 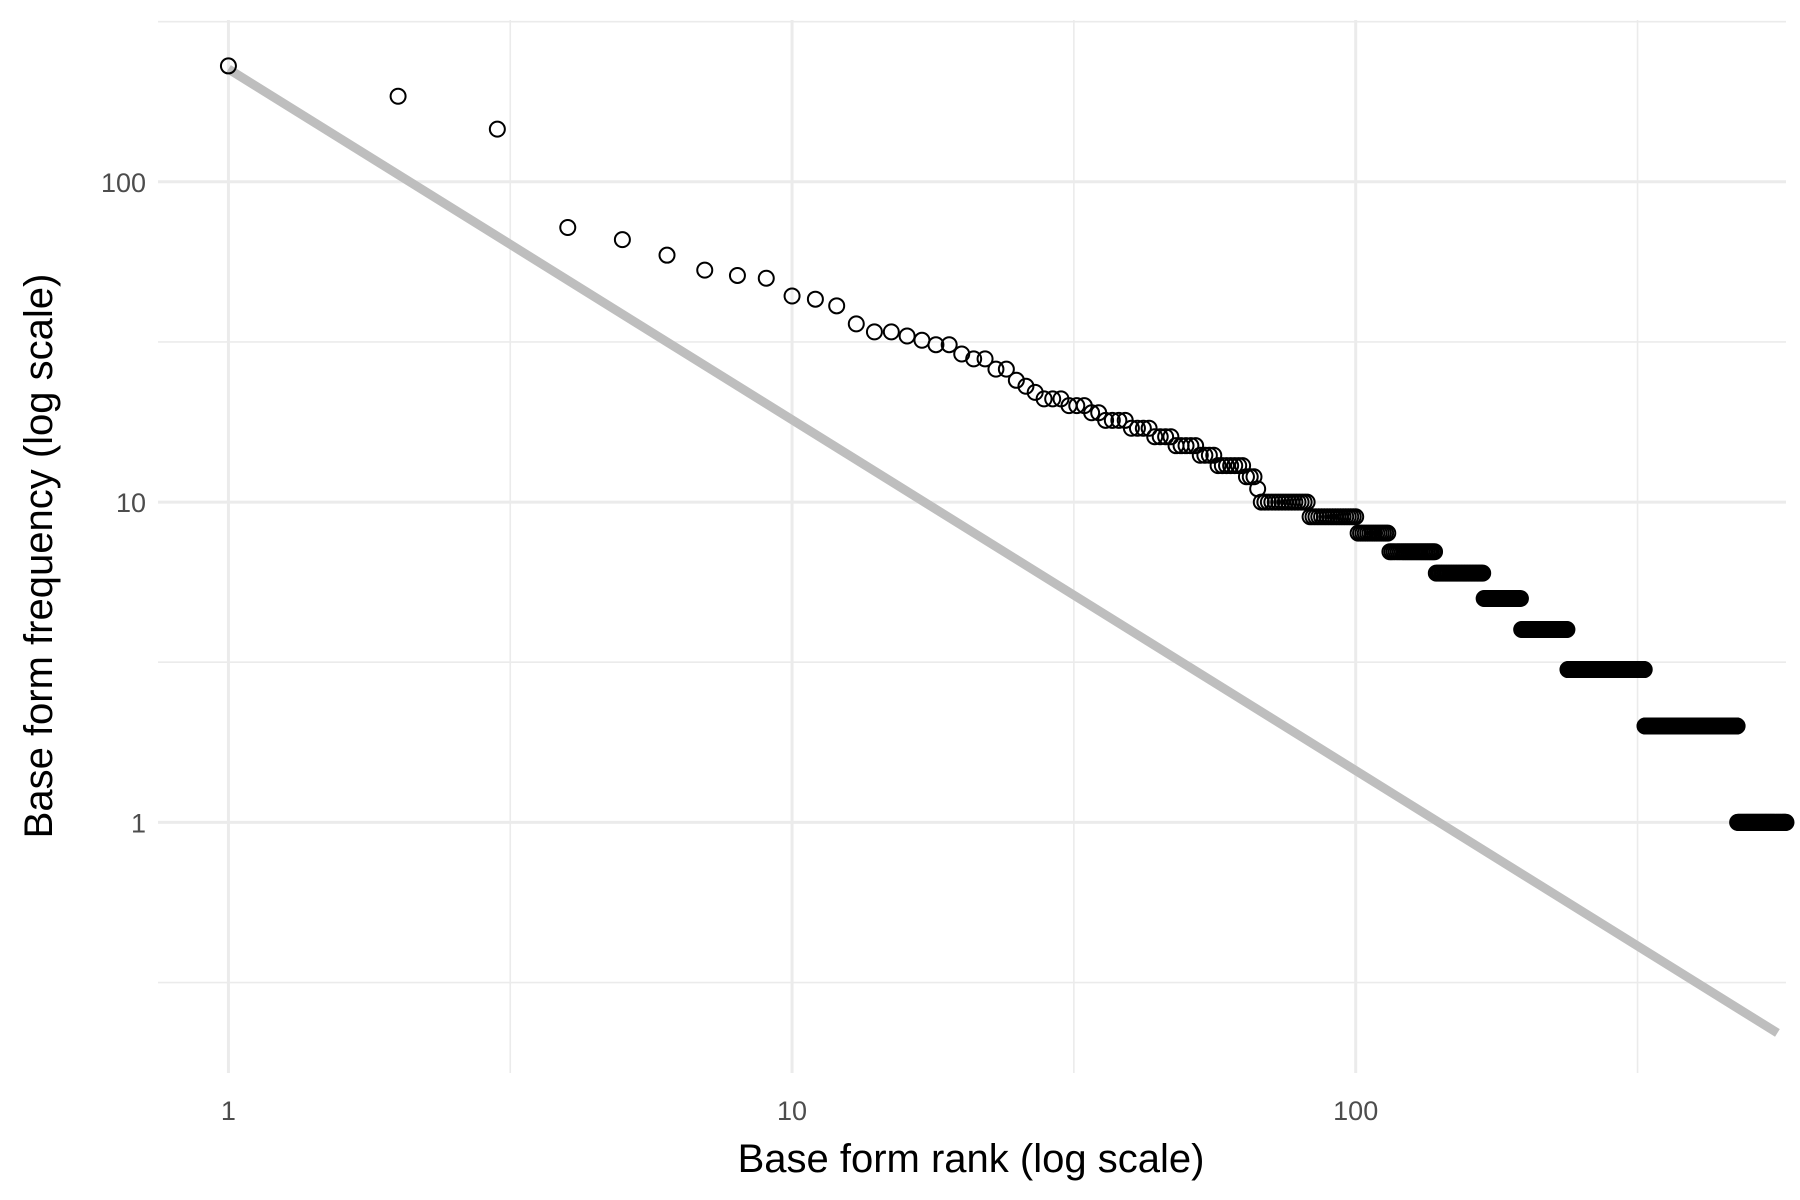 I want to click on x-tick-label: 1, so click(x=228, y=1111).